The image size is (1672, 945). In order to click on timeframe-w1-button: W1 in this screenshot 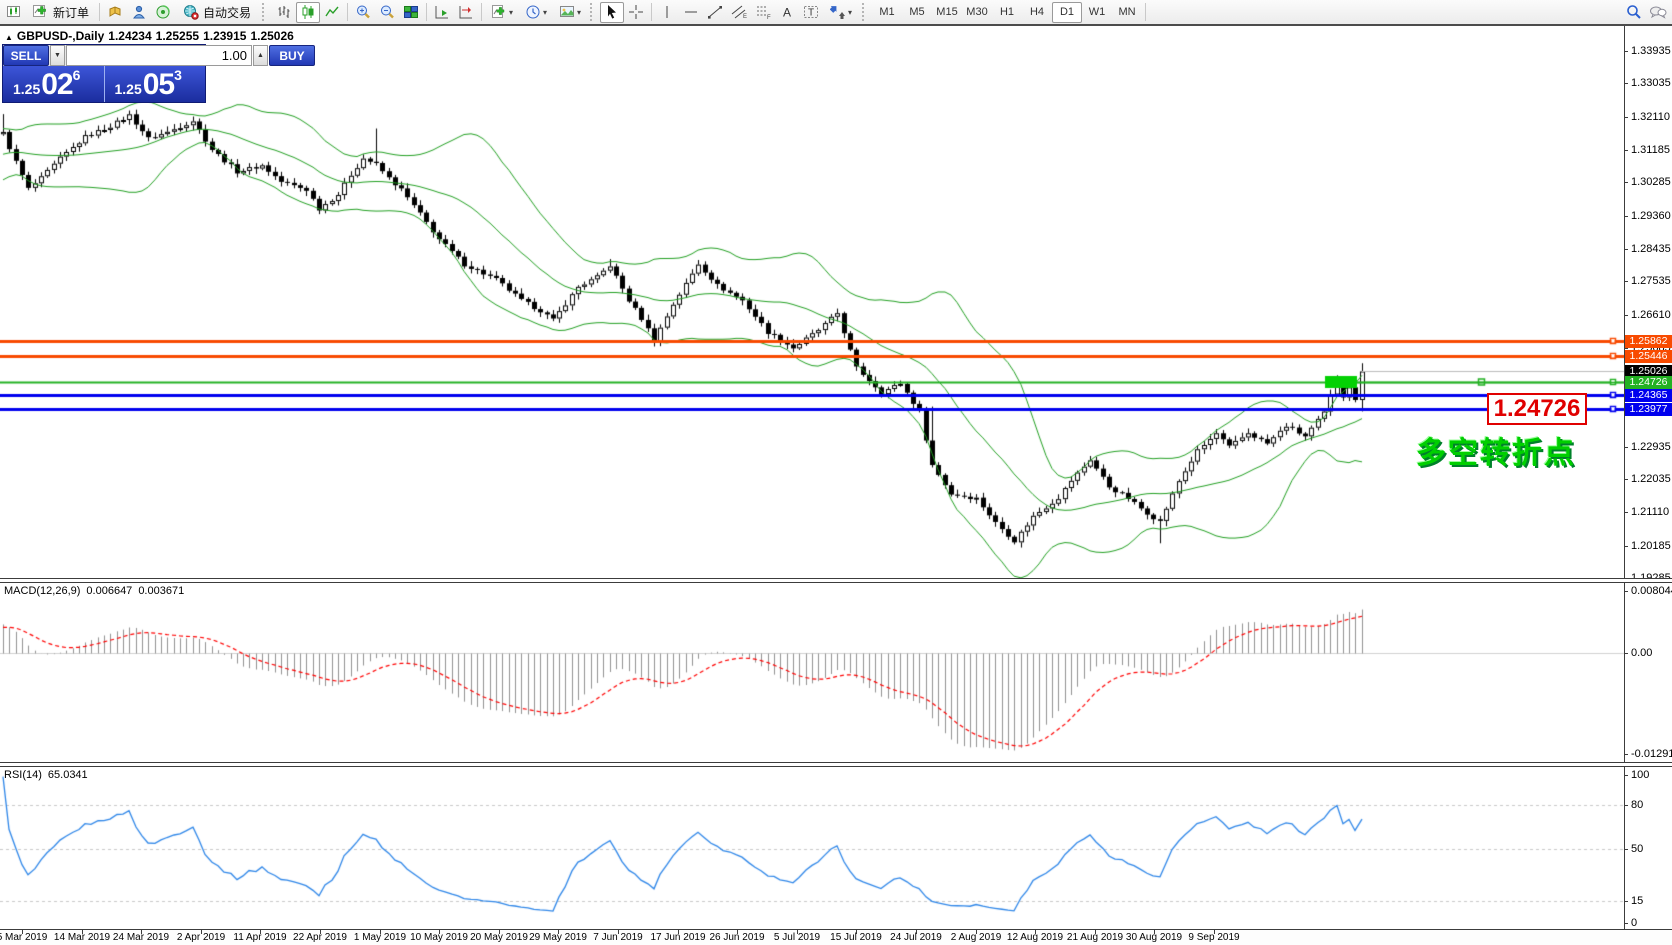, I will do `click(1097, 12)`.